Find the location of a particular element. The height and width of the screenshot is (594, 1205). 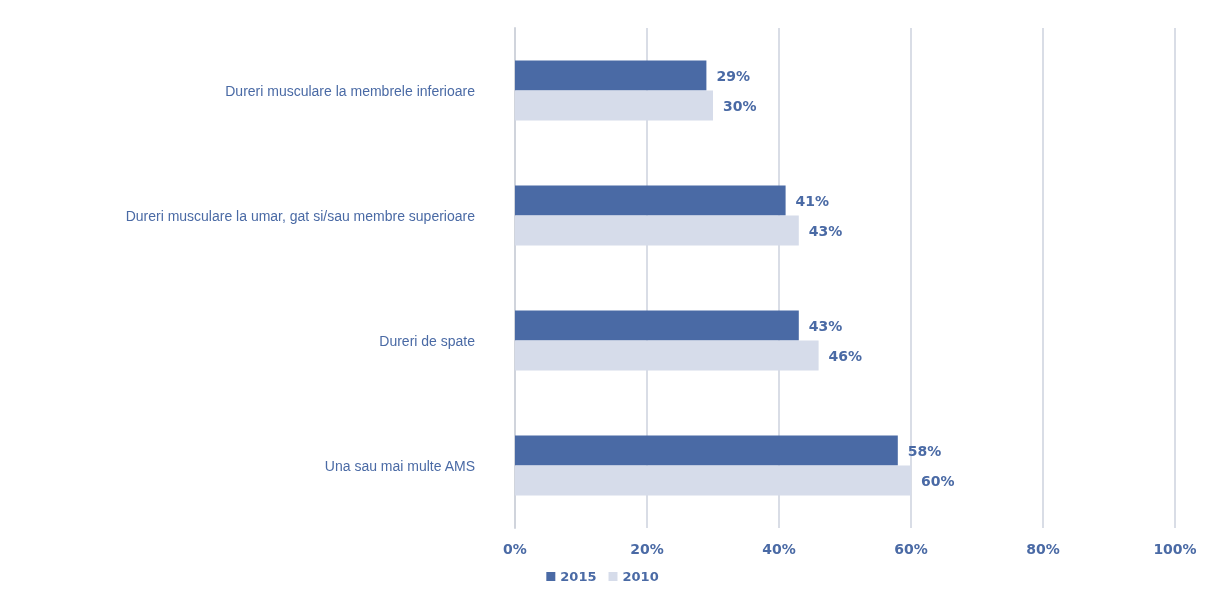

y-tick-label: Dureri musculare la membrele inferioare is located at coordinates (350, 90).